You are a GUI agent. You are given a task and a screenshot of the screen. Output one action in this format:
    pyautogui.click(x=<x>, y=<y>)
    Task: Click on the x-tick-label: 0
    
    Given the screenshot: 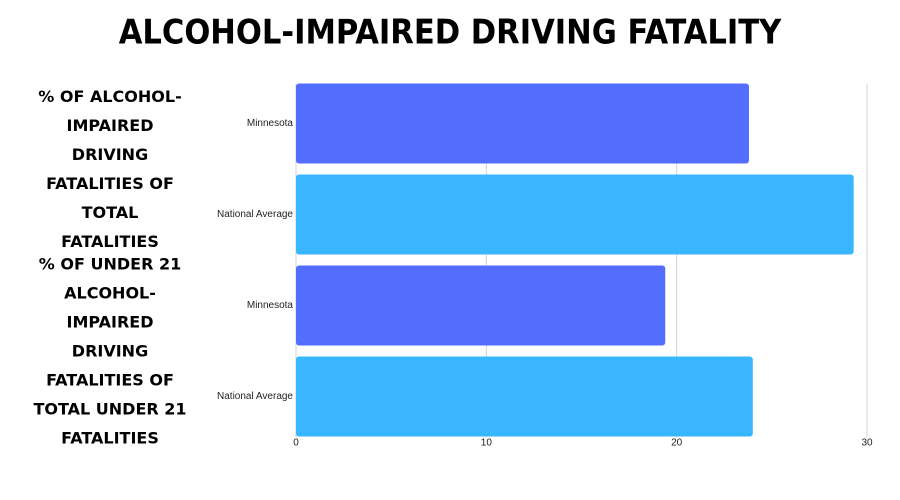 What is the action you would take?
    pyautogui.click(x=296, y=443)
    